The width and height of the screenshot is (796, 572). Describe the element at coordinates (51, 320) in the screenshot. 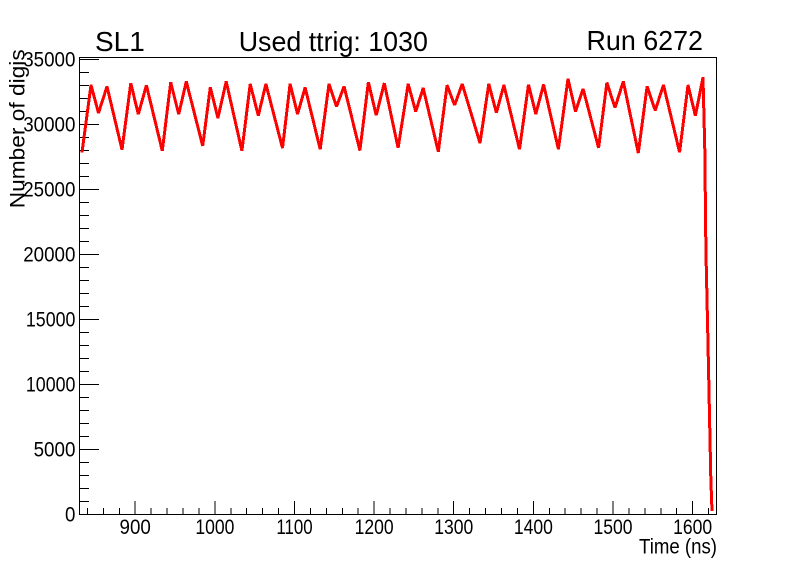

I see `svg-text: 15000` at that location.